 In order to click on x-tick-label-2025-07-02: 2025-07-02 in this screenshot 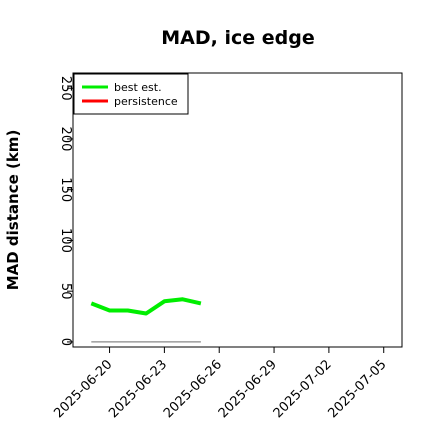, I will do `click(303, 389)`.